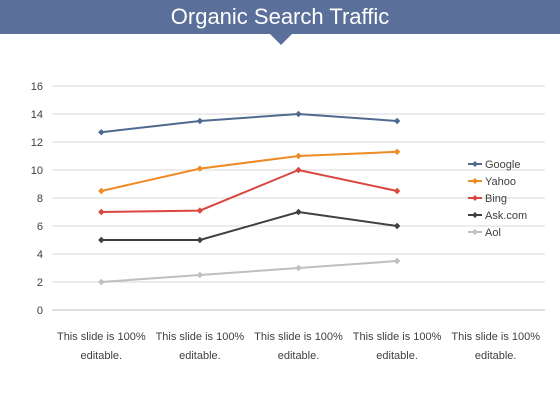 The image size is (560, 420). I want to click on legend-marker-yahoo, so click(475, 181).